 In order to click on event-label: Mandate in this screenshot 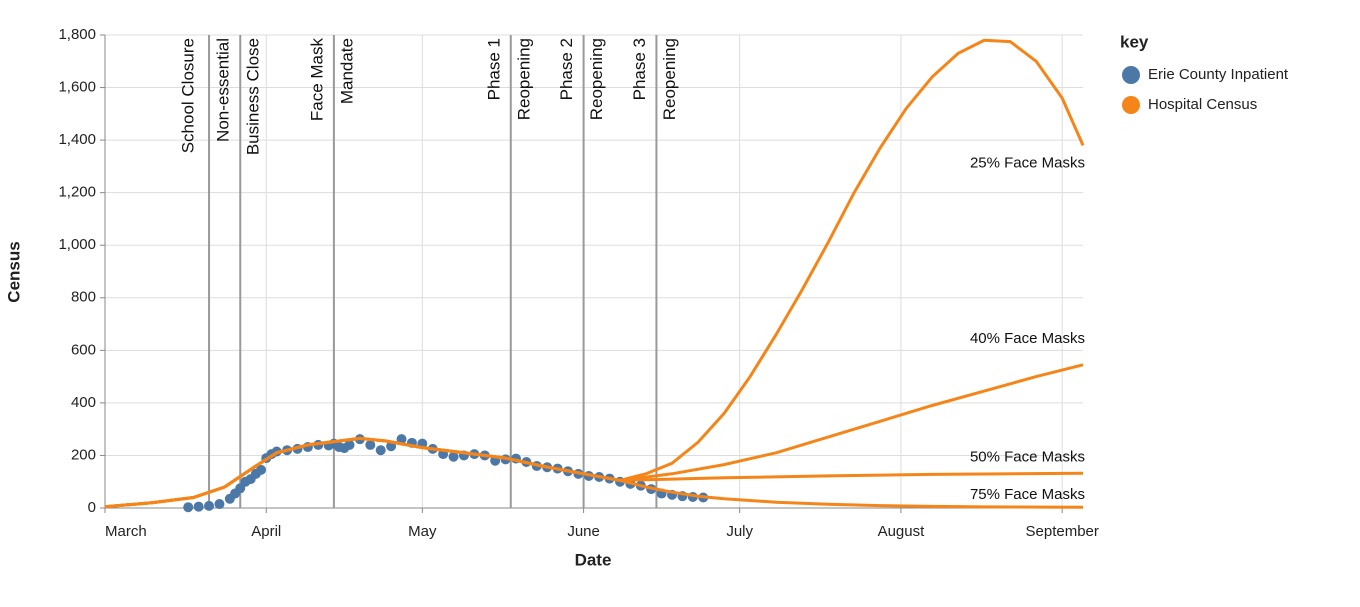, I will do `click(346, 71)`.